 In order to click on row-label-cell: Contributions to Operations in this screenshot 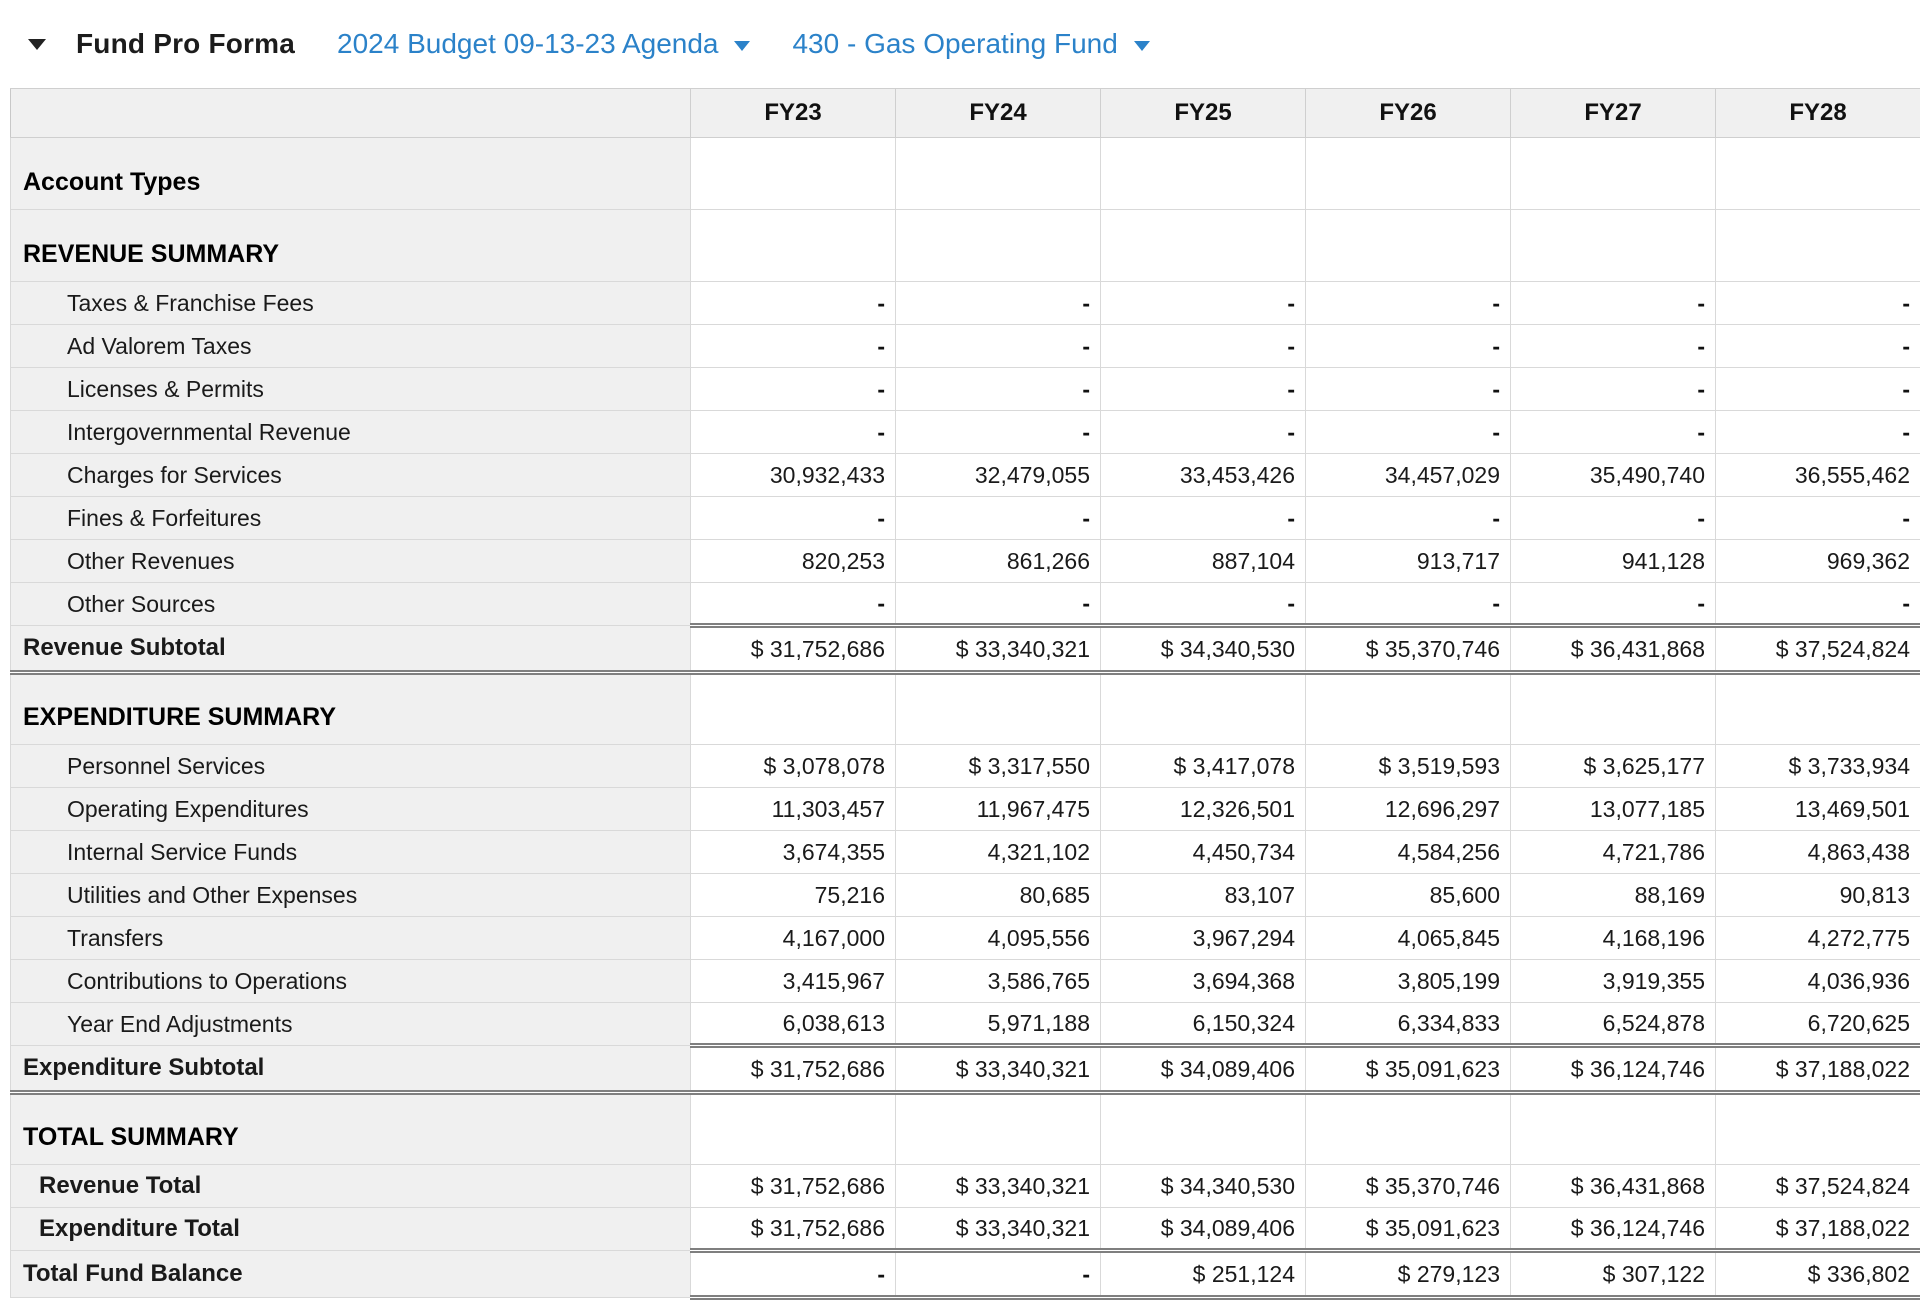, I will do `click(351, 981)`.